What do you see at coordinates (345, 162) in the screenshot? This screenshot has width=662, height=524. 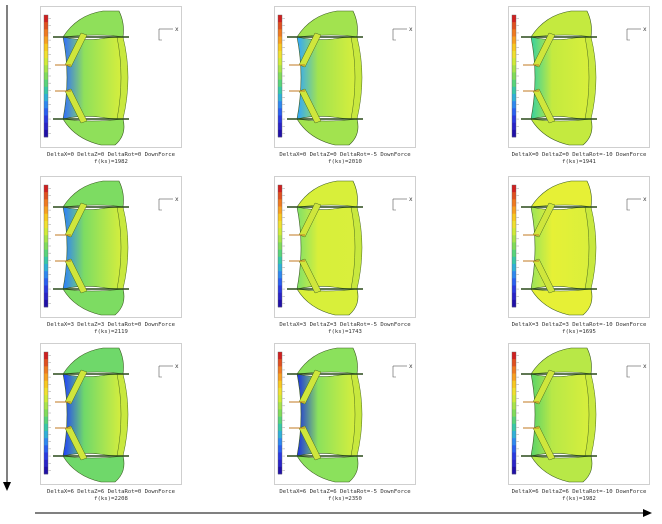 I see `panel-force-value: f(ks)=2010` at bounding box center [345, 162].